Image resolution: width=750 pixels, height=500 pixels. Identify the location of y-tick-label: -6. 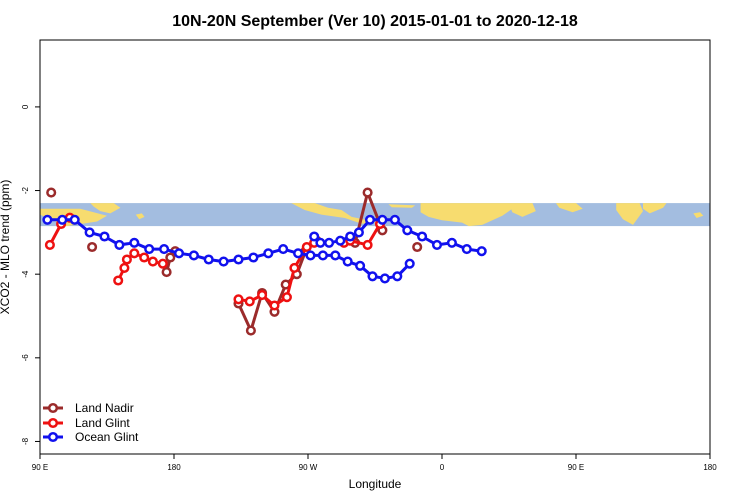
(25, 358).